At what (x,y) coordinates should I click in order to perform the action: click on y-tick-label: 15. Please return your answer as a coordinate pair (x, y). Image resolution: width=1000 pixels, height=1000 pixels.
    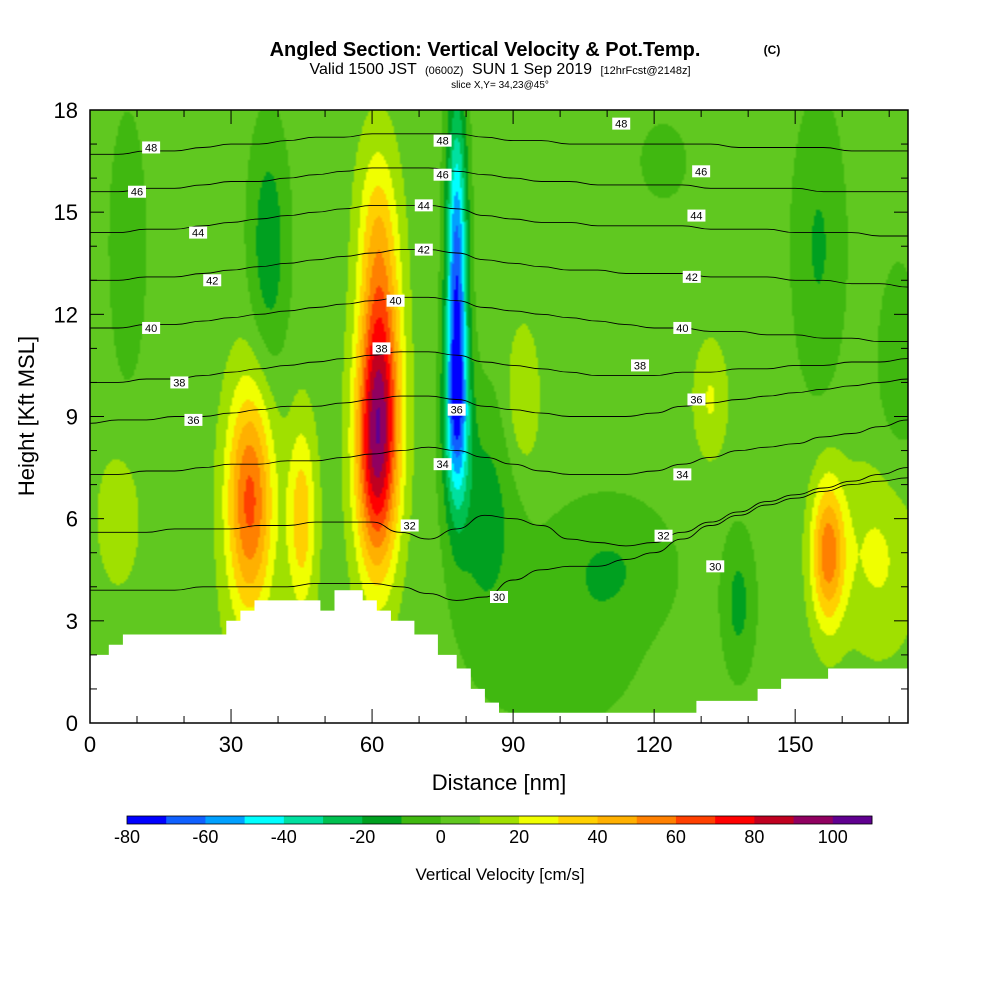
    Looking at the image, I should click on (66, 212).